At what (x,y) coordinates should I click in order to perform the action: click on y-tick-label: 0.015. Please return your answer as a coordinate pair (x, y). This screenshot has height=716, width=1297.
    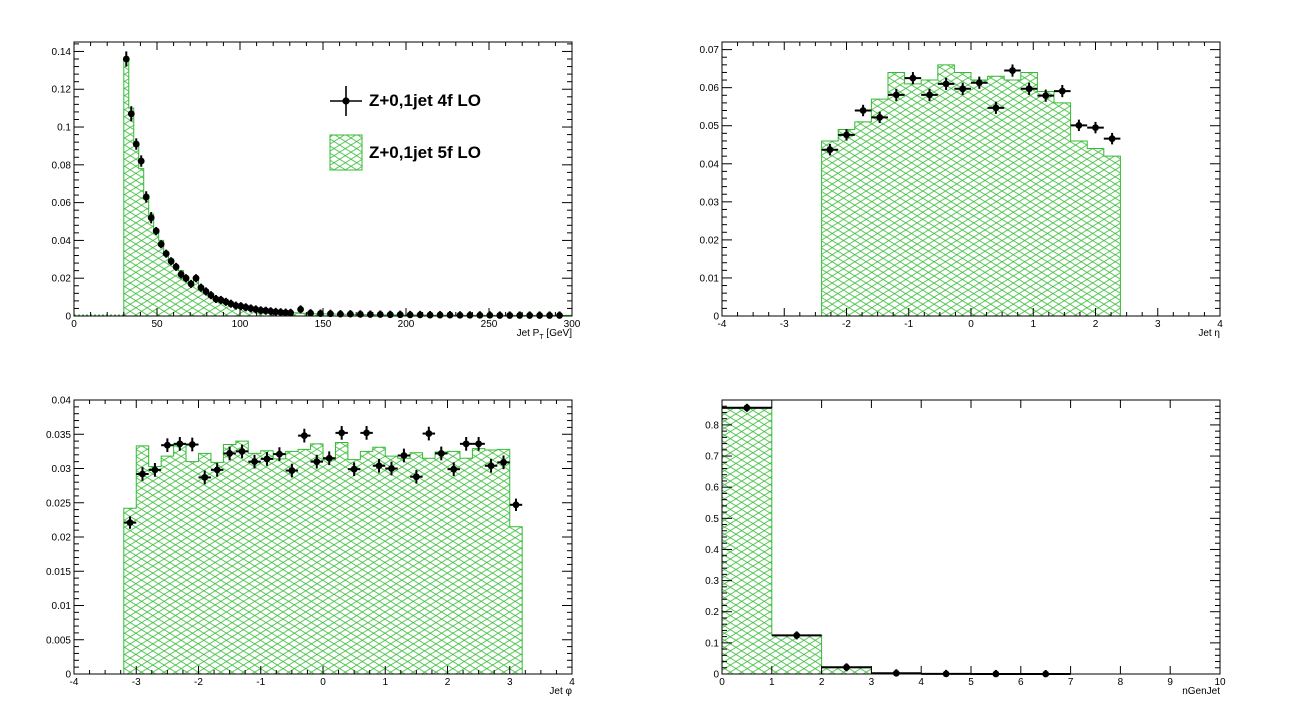
    Looking at the image, I should click on (58, 572).